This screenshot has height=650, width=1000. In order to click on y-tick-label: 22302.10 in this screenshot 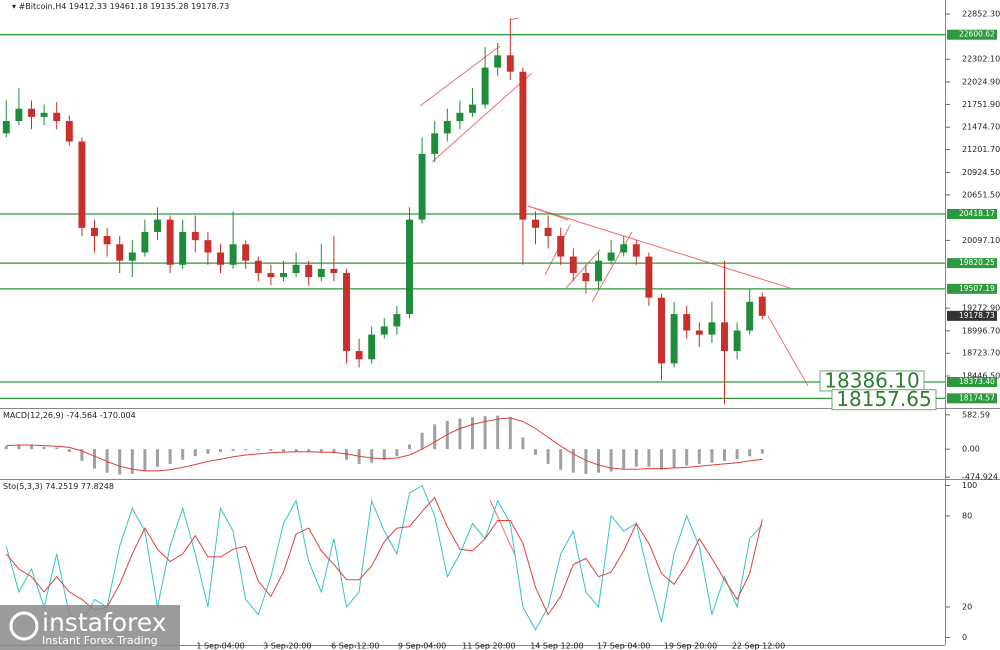, I will do `click(981, 59)`.